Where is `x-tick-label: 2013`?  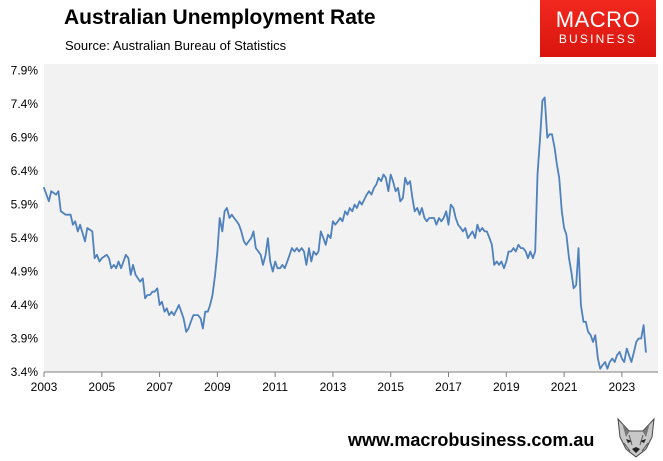 x-tick-label: 2013 is located at coordinates (333, 387).